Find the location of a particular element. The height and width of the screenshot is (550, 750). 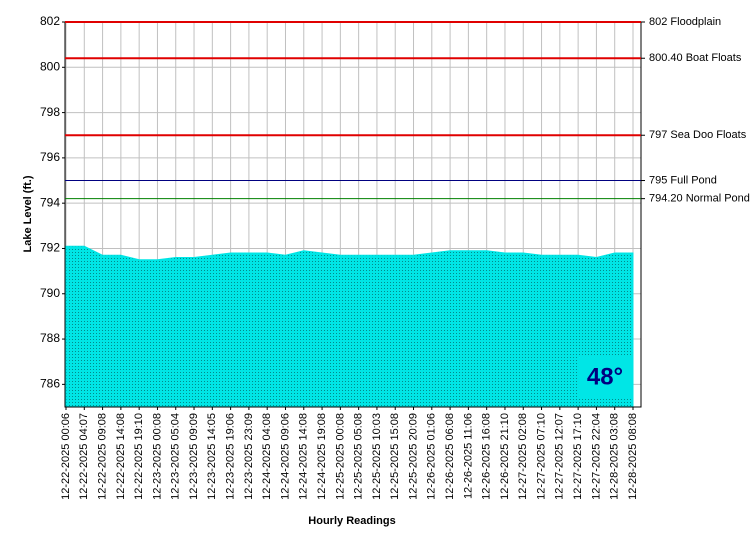

temperature: 48° is located at coordinates (605, 376).